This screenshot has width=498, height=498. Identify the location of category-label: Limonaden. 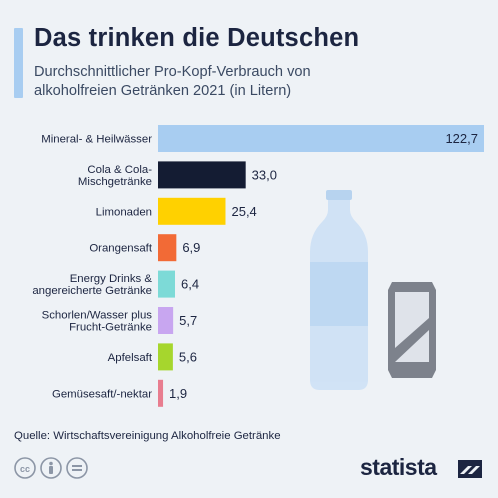
(124, 212).